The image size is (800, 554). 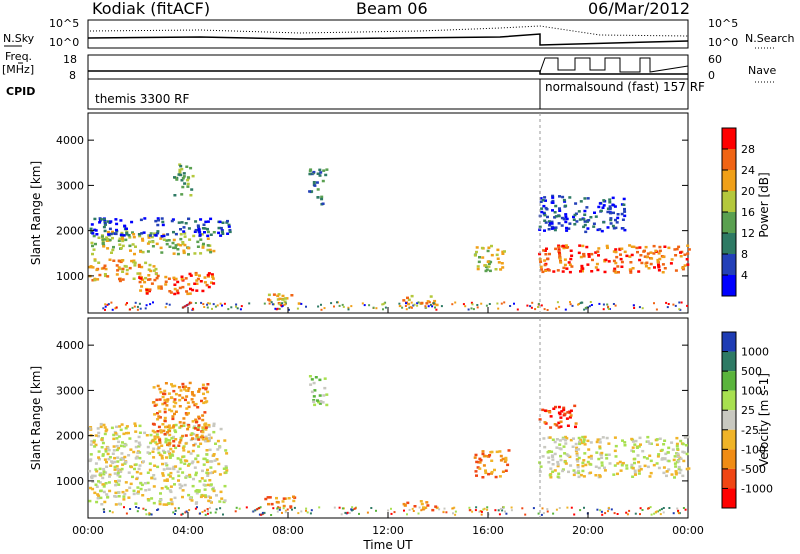 I want to click on y-tick-label: 1000, so click(x=70, y=276).